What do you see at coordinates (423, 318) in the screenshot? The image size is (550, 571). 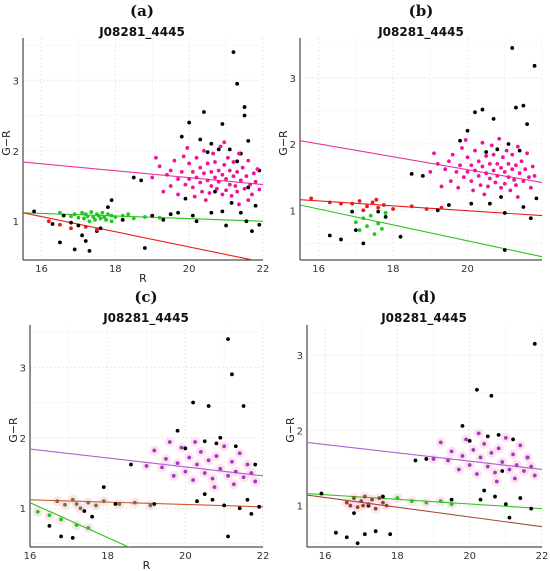 I see `panel-title: J08281_4445` at bounding box center [423, 318].